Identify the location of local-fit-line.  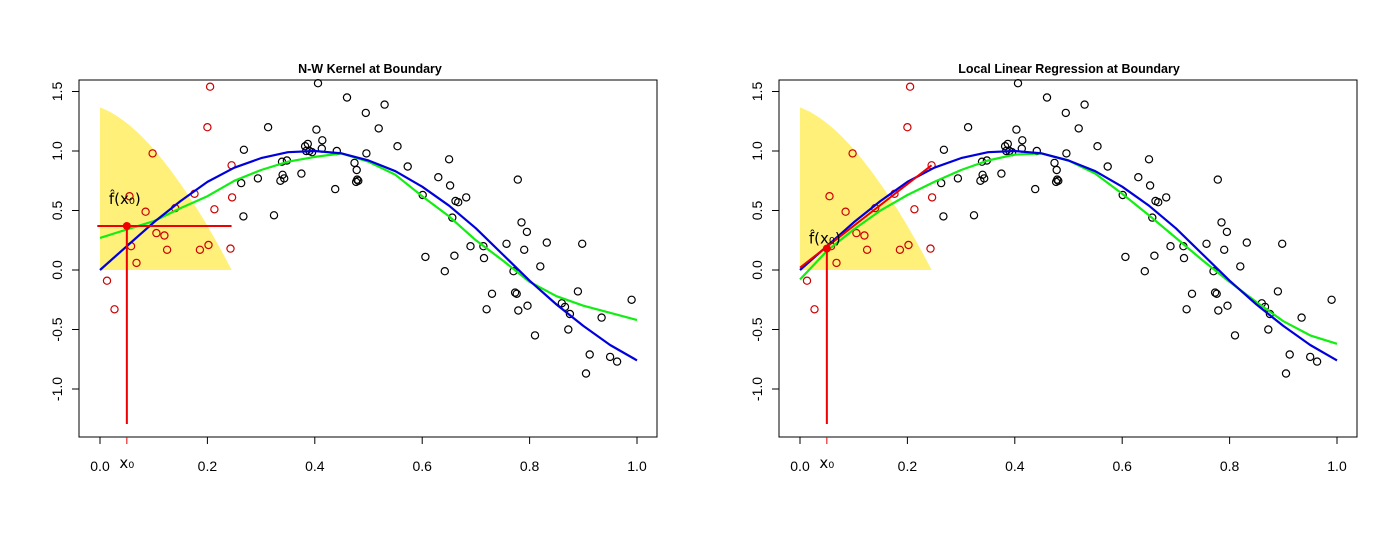
(866, 216).